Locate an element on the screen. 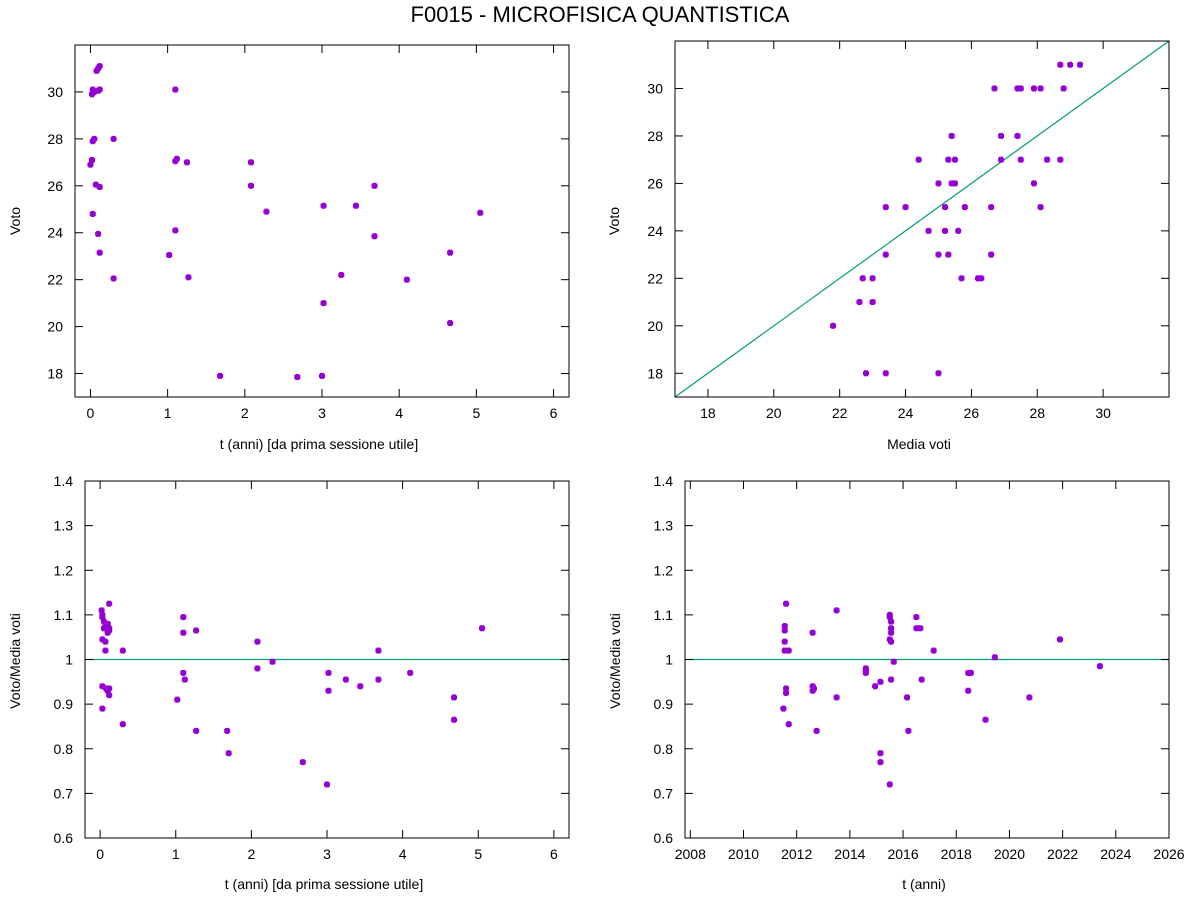  x-tick-label: 4 is located at coordinates (403, 854).